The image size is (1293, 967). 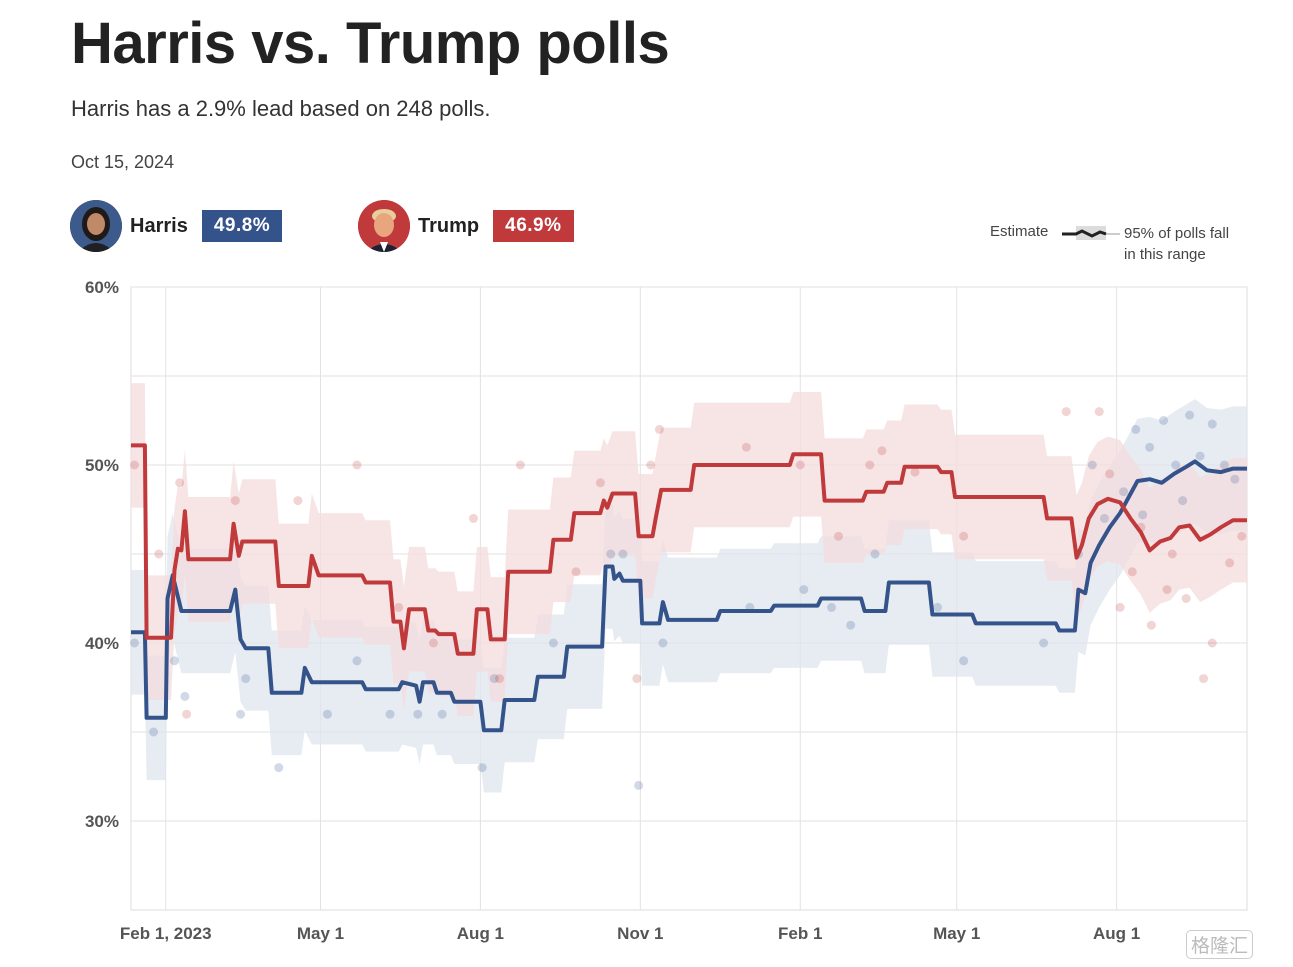 I want to click on y-tick-label: 30%, so click(x=102, y=821).